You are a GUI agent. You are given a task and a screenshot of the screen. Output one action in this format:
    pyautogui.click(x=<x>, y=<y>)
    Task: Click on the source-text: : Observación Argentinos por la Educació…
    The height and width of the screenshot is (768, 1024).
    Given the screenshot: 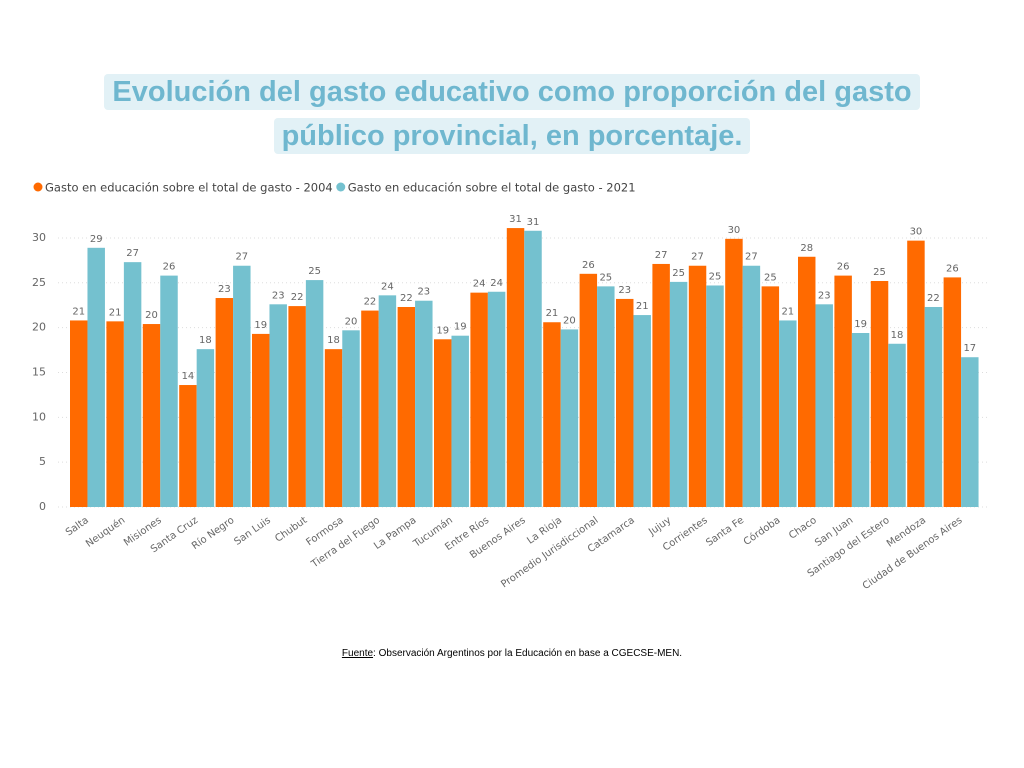 What is the action you would take?
    pyautogui.click(x=528, y=653)
    